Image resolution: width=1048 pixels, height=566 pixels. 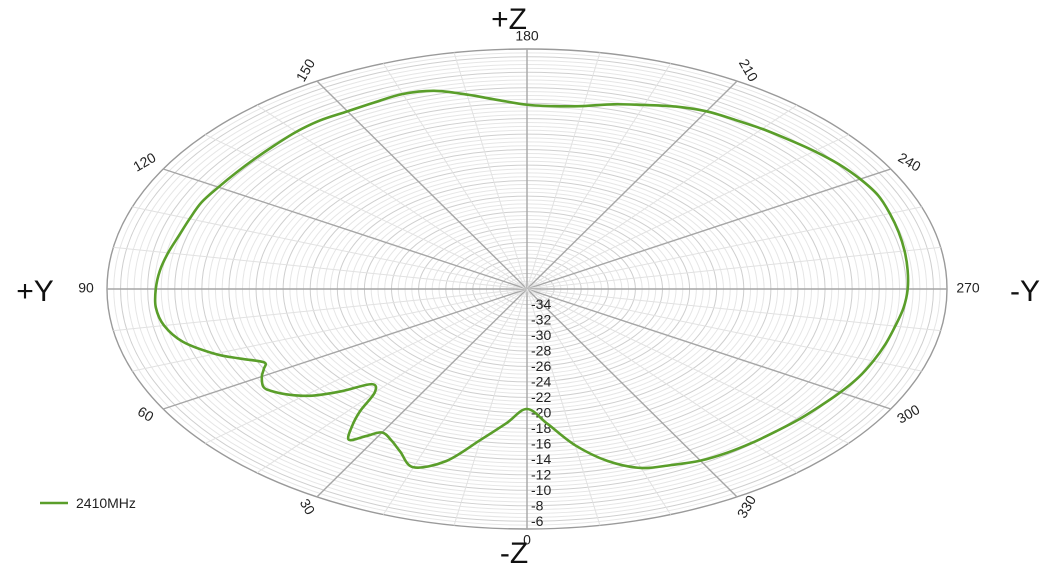 What do you see at coordinates (541, 320) in the screenshot?
I see `radial-tick-label: -32` at bounding box center [541, 320].